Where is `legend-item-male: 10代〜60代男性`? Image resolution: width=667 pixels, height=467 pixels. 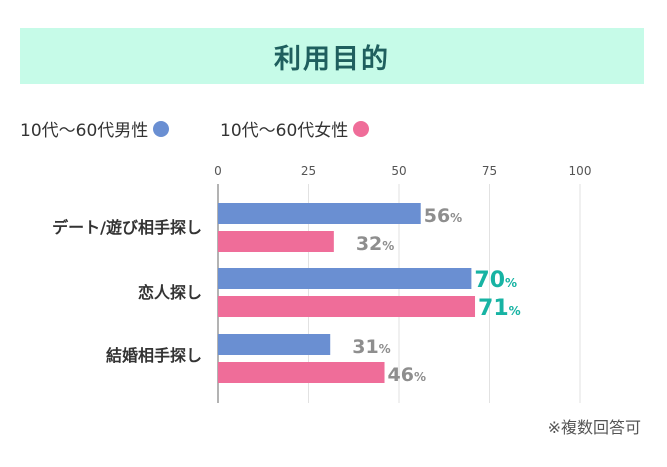 legend-item-male: 10代〜60代男性 is located at coordinates (95, 128).